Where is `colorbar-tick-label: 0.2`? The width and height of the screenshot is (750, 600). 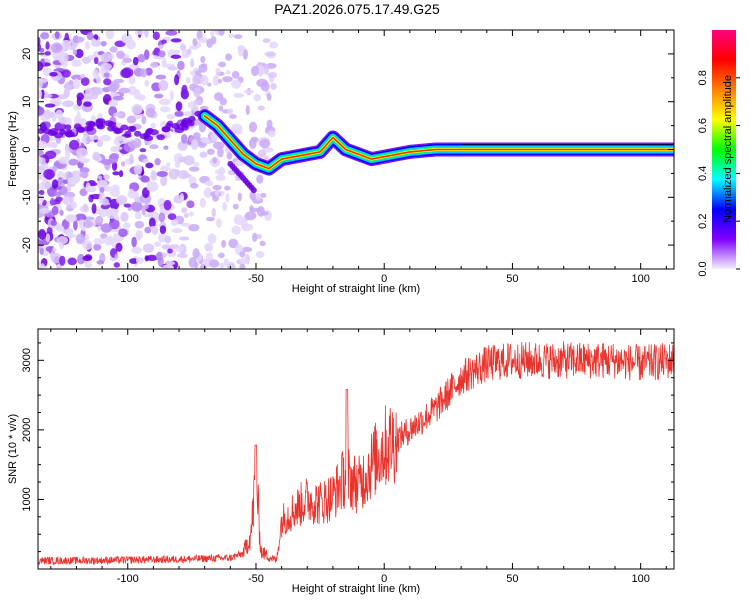 colorbar-tick-label: 0.2 is located at coordinates (703, 221).